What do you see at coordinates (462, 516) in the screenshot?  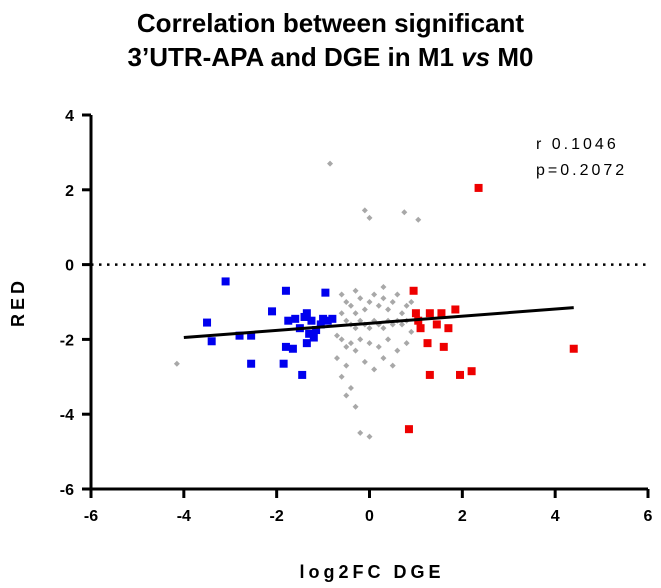 I see `x-tick-label: 2` at bounding box center [462, 516].